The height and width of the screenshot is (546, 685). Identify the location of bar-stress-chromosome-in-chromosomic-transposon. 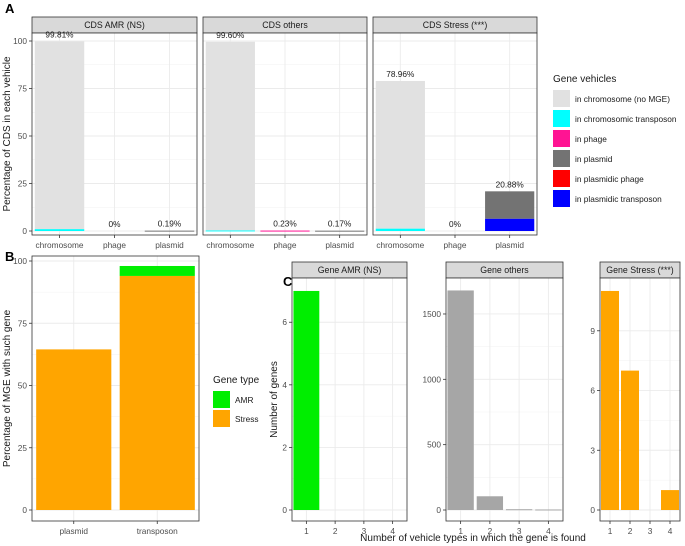
(400, 229).